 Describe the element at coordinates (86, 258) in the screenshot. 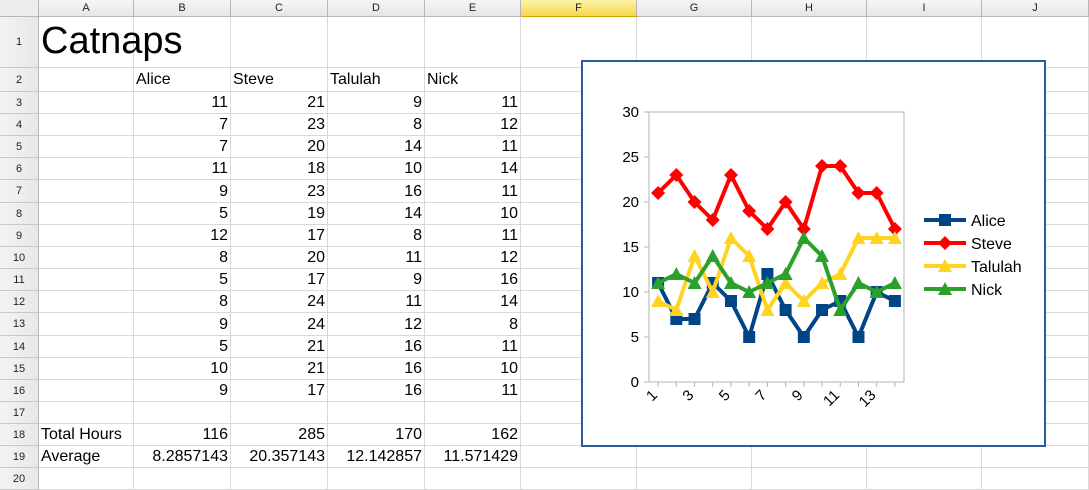

I see `cell-a10` at that location.